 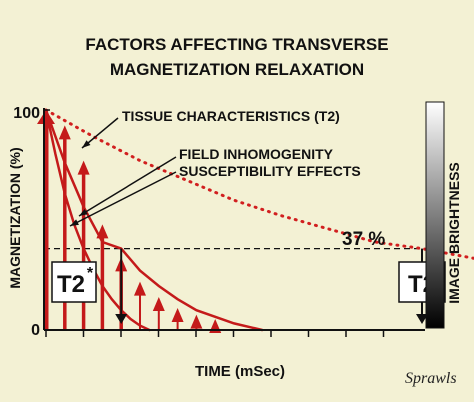 I want to click on tissue-annotation-arrow-head, so click(x=86, y=144).